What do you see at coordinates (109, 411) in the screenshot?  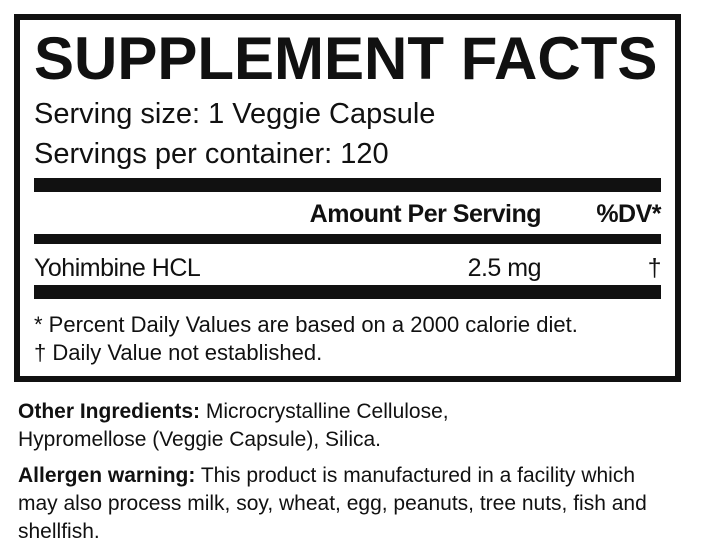 I see `other-ingredients-label: Other Ingredients:` at bounding box center [109, 411].